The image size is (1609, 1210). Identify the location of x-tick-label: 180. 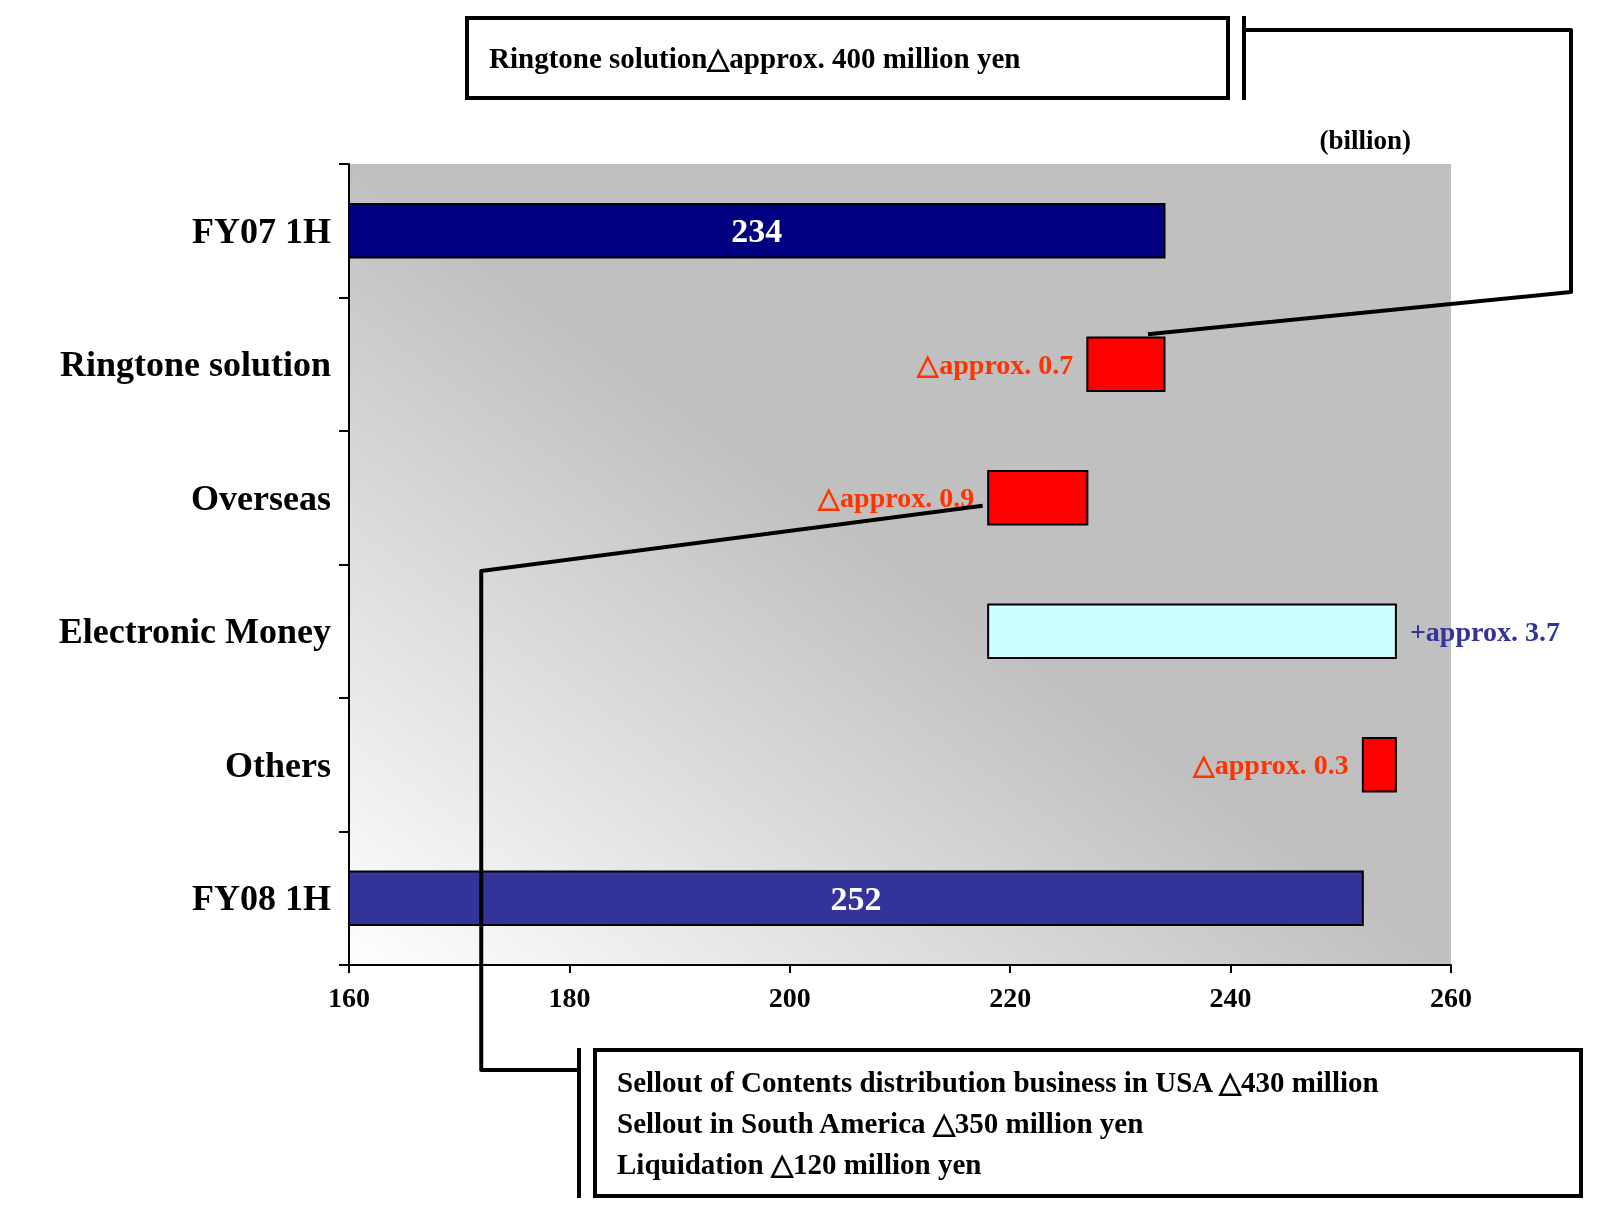
(569, 997).